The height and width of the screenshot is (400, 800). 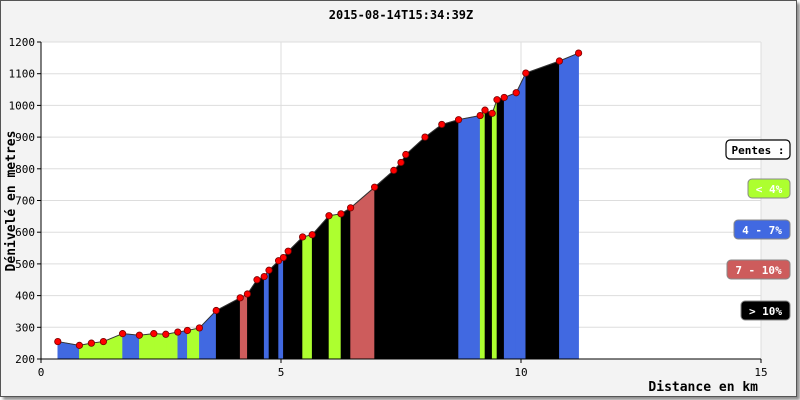 I want to click on legend-entry-label: < 4%, so click(x=769, y=189).